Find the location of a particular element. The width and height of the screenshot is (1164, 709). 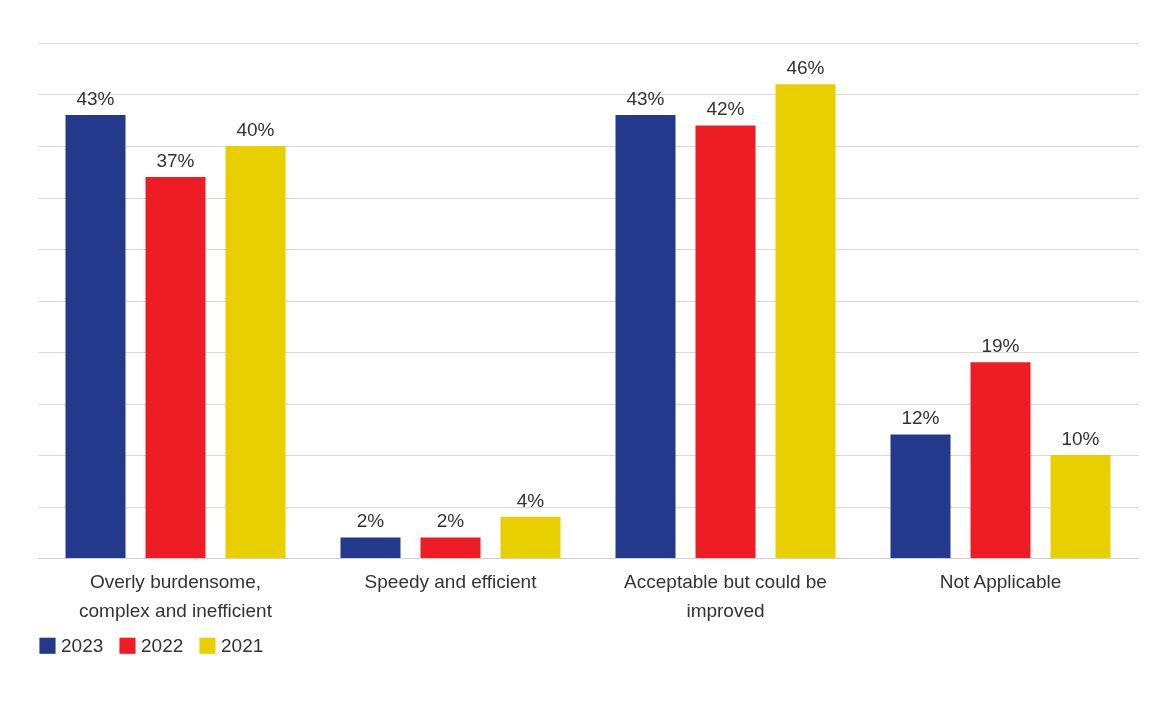

legend-label: 2021 is located at coordinates (242, 645).